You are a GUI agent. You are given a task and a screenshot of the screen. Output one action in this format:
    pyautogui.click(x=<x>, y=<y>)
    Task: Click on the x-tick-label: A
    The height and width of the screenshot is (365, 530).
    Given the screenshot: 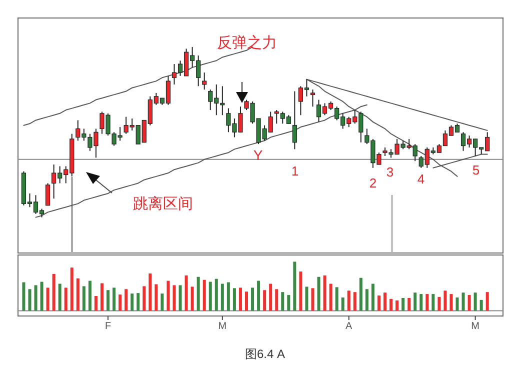 What is the action you would take?
    pyautogui.click(x=349, y=326)
    